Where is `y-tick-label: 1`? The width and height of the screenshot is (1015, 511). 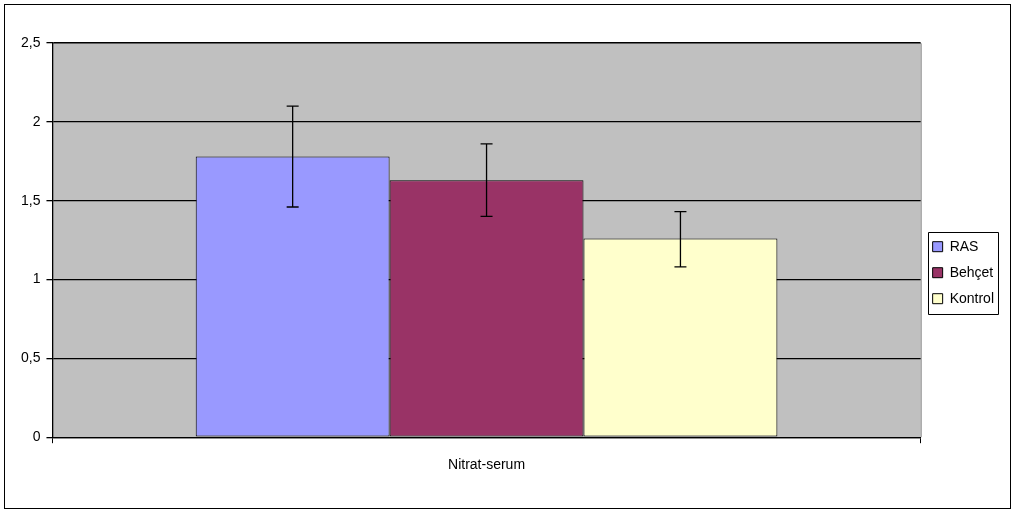 y-tick-label: 1 is located at coordinates (36, 278).